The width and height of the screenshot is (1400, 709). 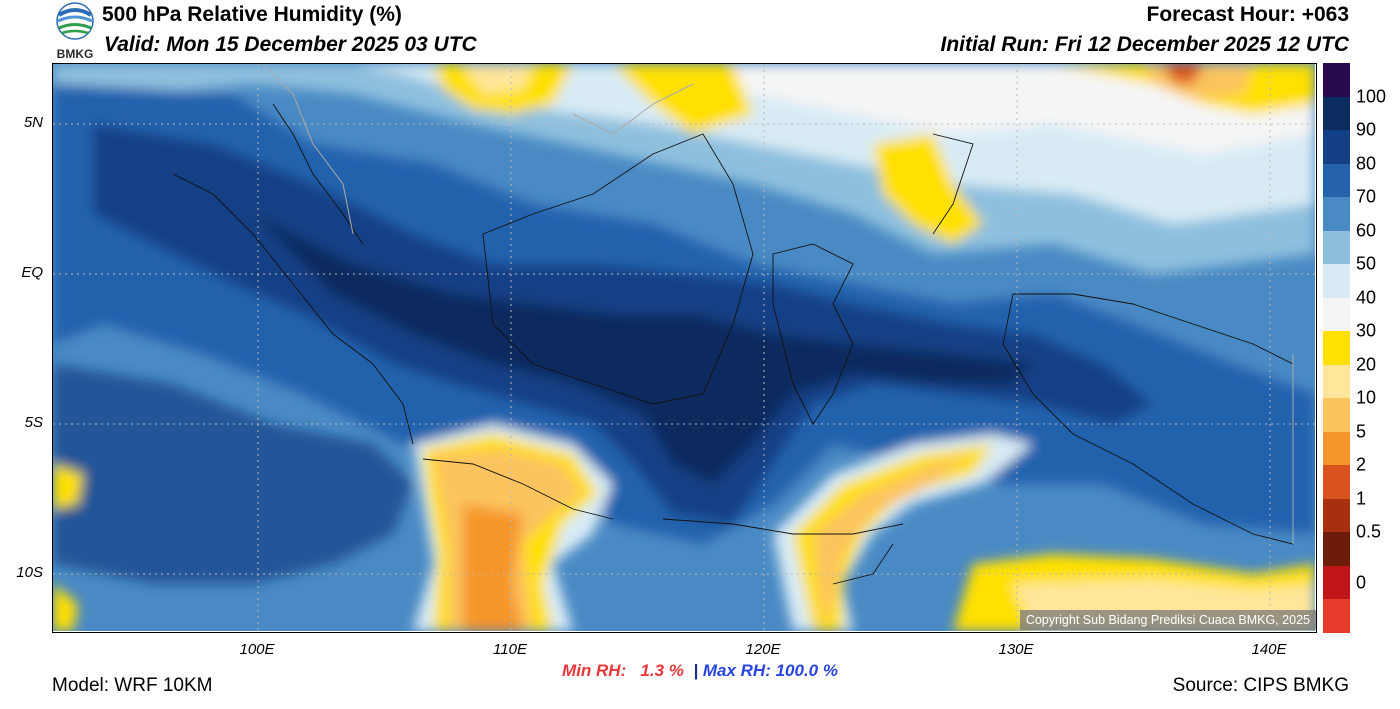 I want to click on lon-label-120e: 120E, so click(x=763, y=649).